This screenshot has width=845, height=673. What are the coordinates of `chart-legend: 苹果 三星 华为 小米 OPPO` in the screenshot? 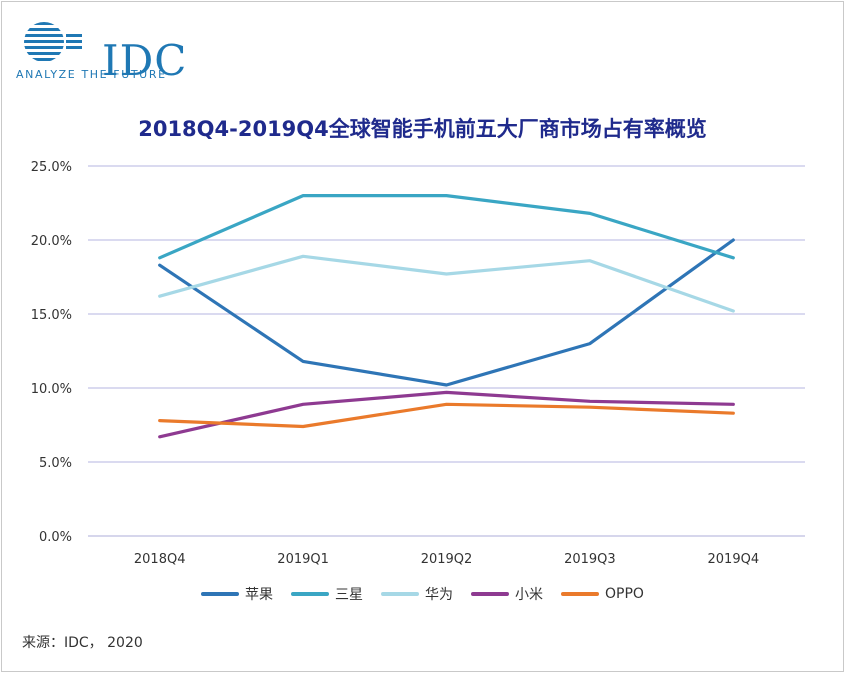 It's located at (422, 594).